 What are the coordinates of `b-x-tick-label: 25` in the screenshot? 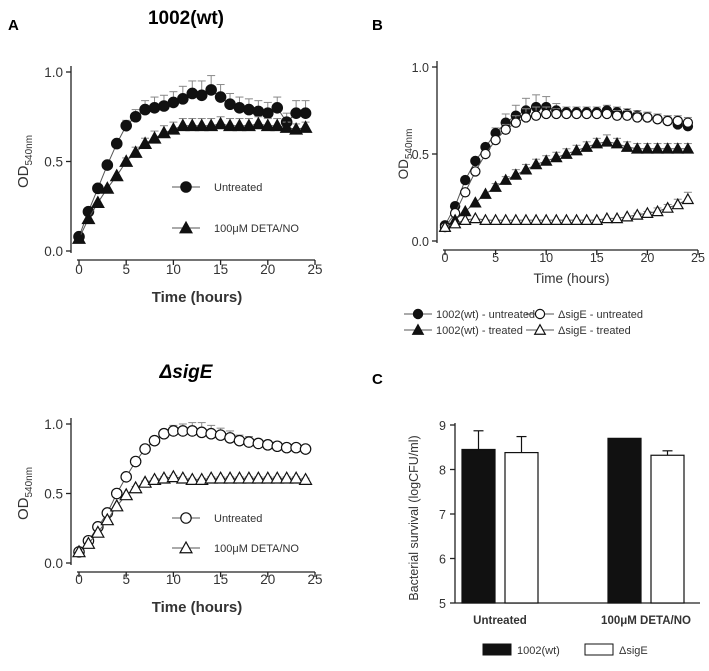 It's located at (698, 258).